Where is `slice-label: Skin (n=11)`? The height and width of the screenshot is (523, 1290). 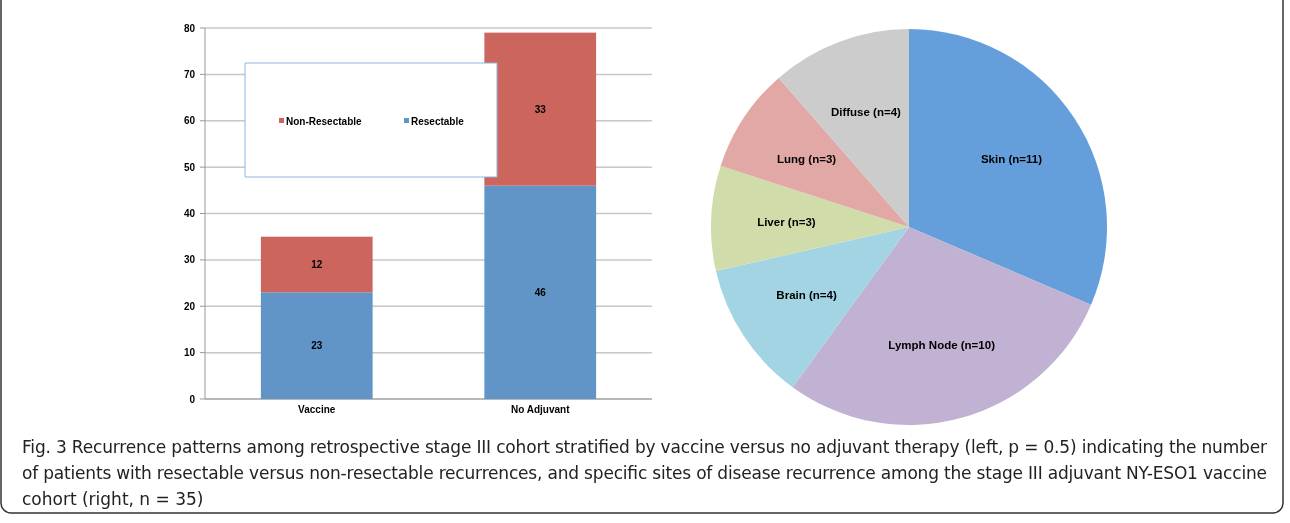
slice-label: Skin (n=11) is located at coordinates (1011, 159).